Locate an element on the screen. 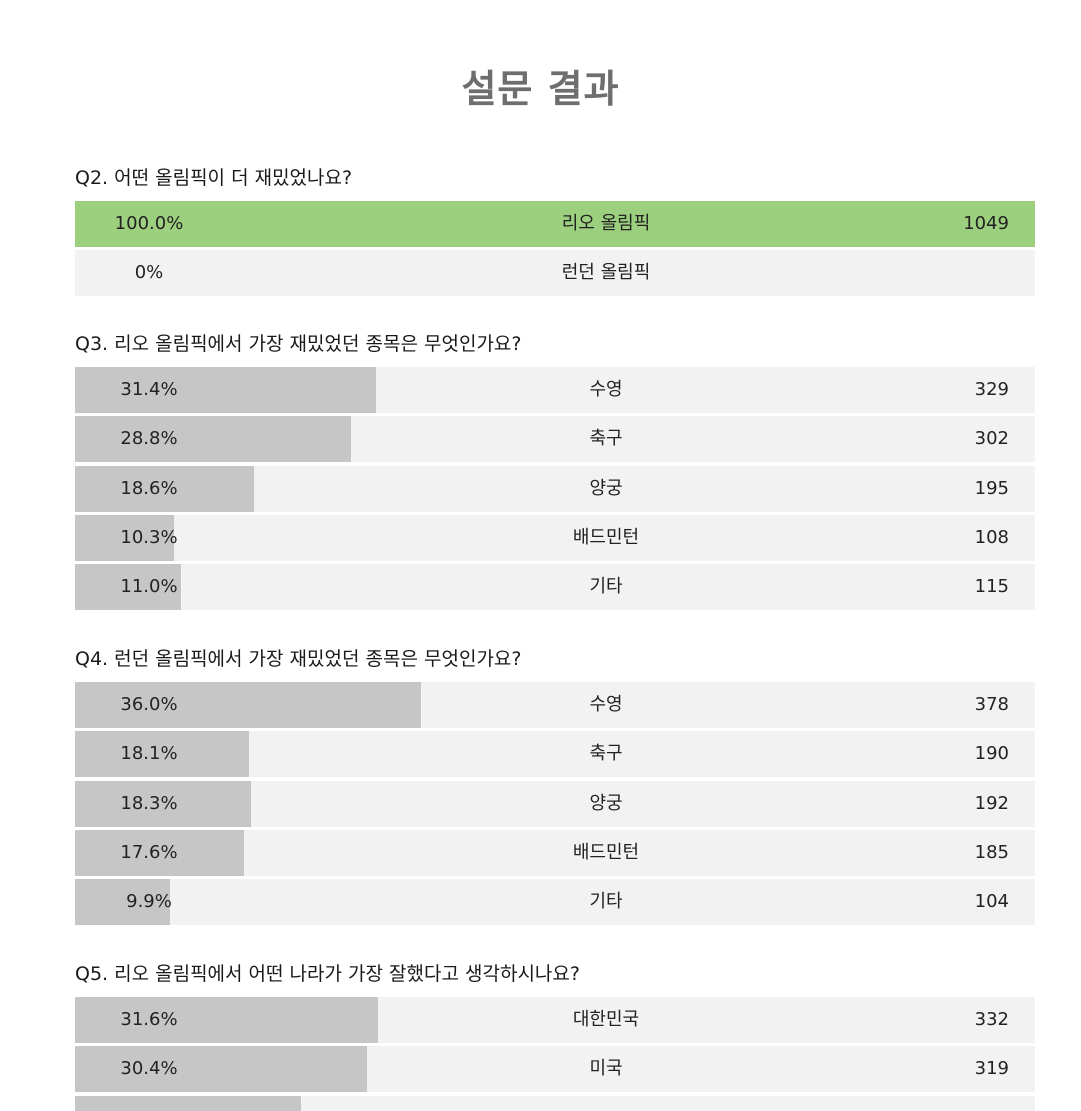 This screenshot has height=1111, width=1081. result-label is located at coordinates (555, 1103).